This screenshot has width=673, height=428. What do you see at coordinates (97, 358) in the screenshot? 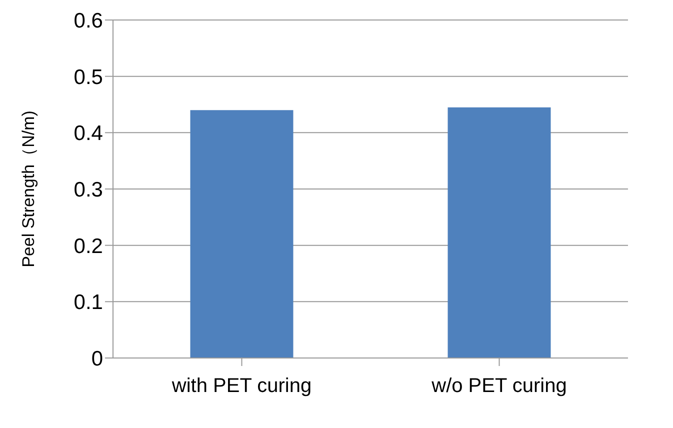
I see `y-tick-label: 0` at bounding box center [97, 358].